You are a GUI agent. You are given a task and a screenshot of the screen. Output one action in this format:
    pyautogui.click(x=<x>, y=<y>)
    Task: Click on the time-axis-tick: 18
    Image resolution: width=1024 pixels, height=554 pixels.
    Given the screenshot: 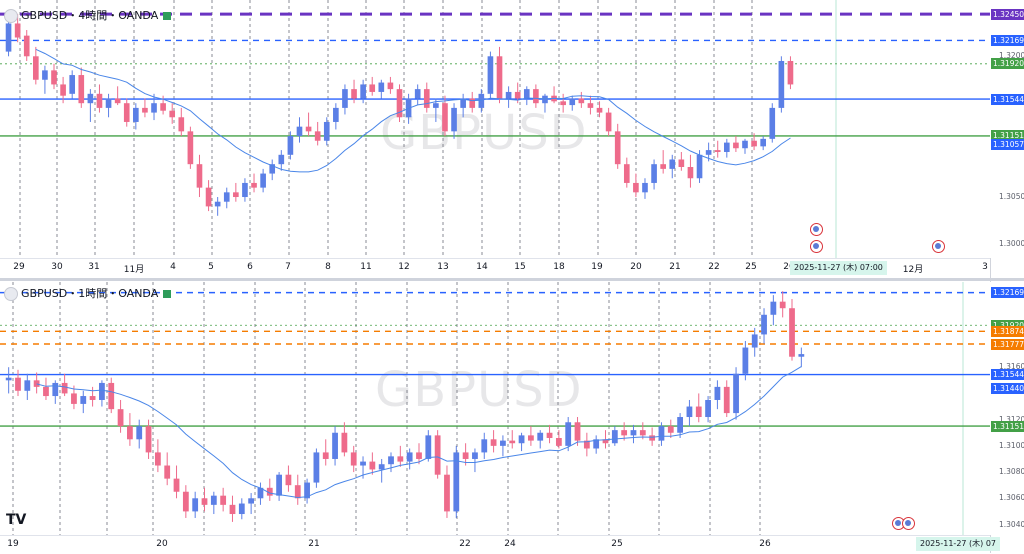 What is the action you would take?
    pyautogui.click(x=559, y=267)
    